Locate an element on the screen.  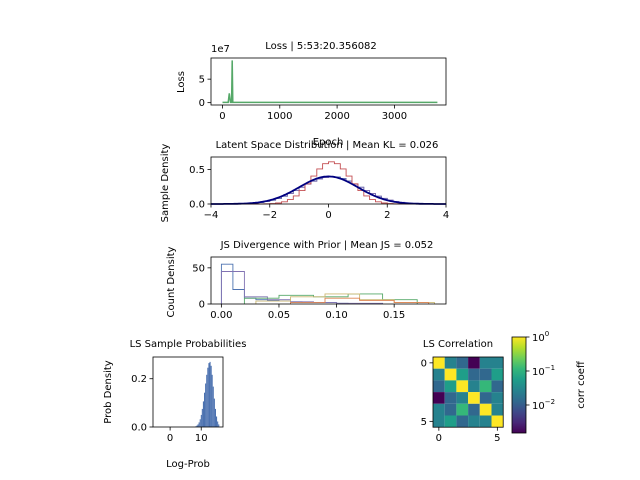
colorbar-tick-label: 10⁰ is located at coordinates (540, 337).